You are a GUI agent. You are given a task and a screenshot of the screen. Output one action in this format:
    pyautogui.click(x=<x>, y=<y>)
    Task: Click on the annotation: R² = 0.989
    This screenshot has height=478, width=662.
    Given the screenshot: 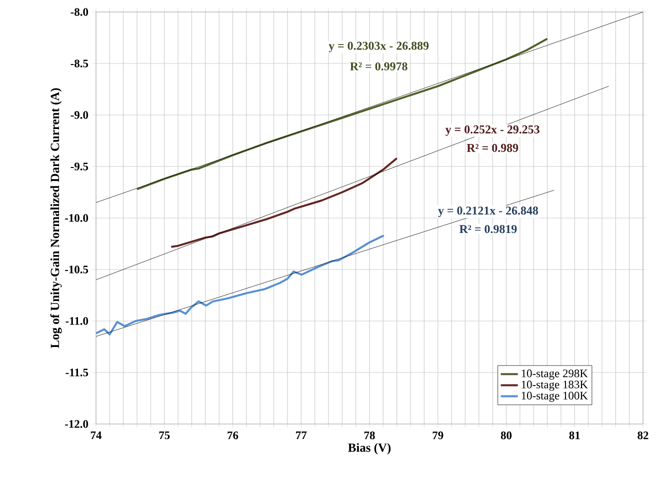 What is the action you would take?
    pyautogui.click(x=492, y=148)
    